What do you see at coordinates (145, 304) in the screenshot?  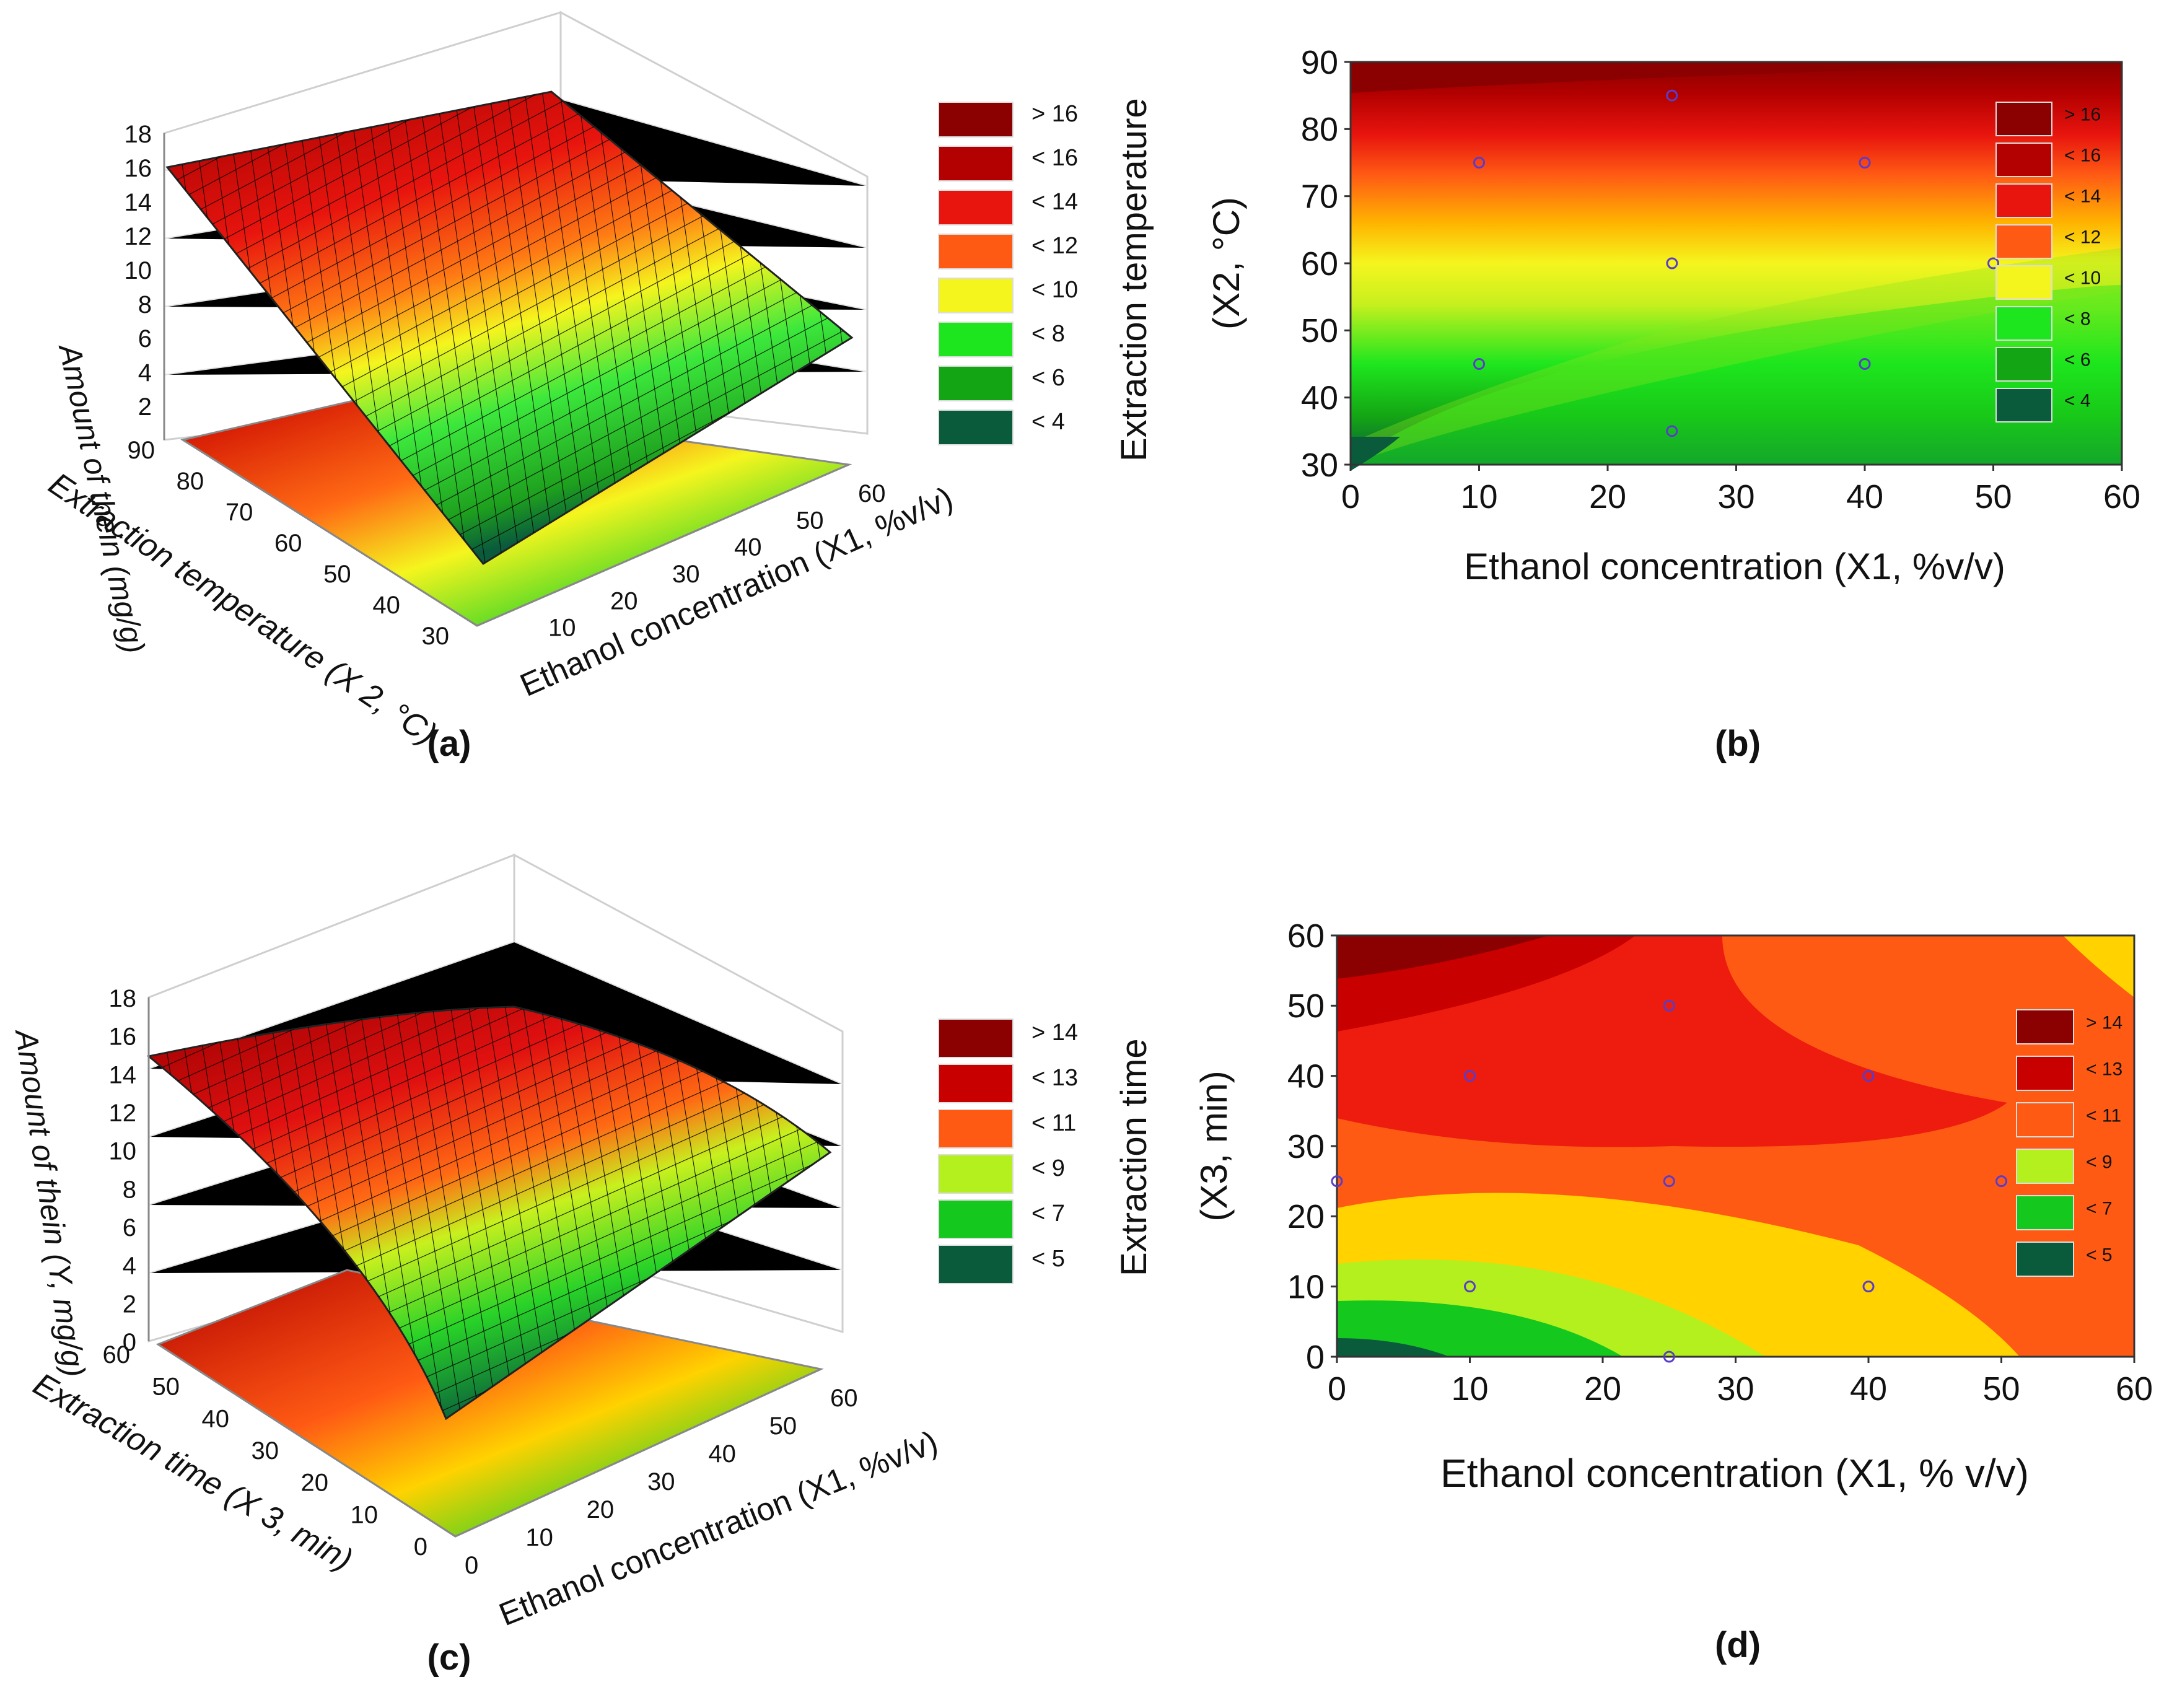 I see `tick-label: 8` at bounding box center [145, 304].